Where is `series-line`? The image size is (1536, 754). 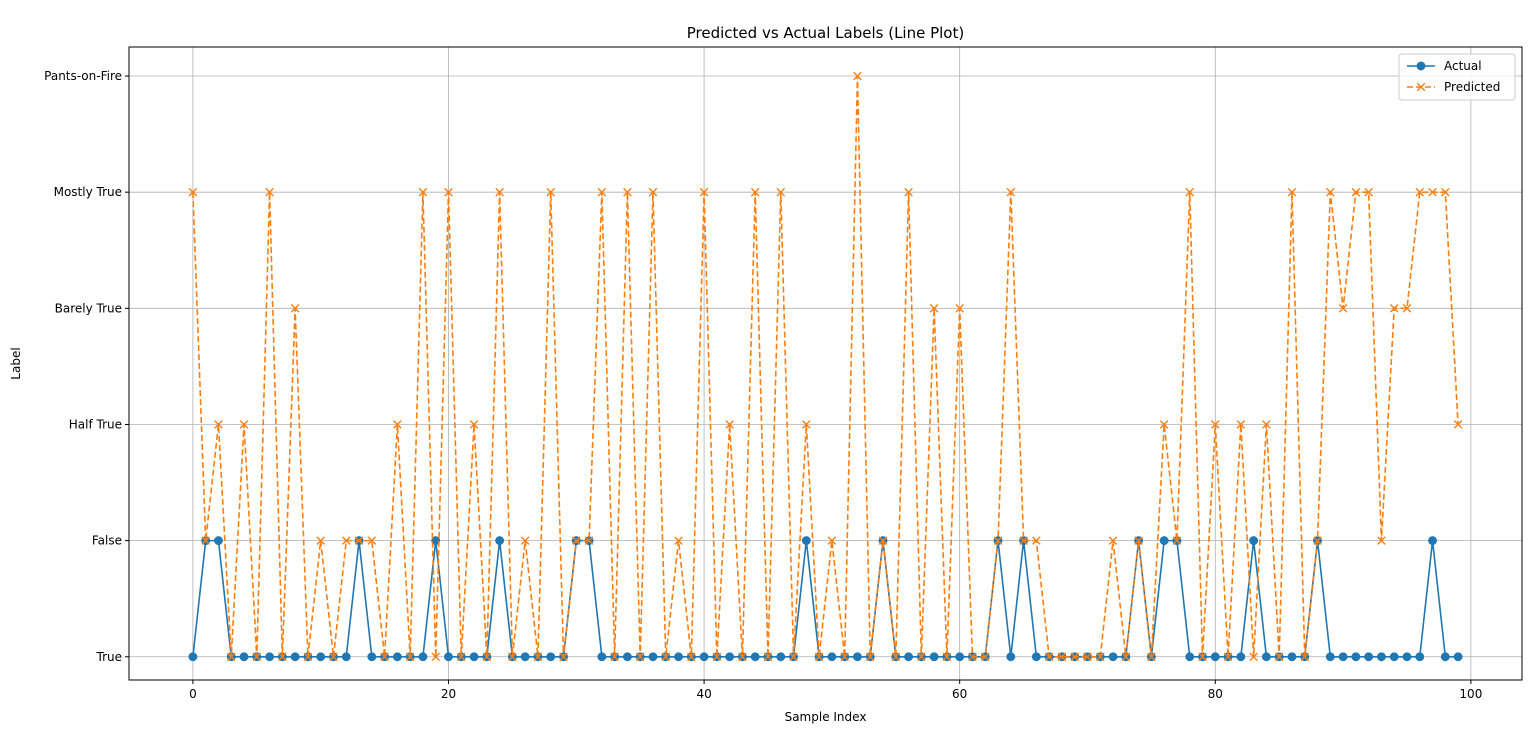 series-line is located at coordinates (825, 598).